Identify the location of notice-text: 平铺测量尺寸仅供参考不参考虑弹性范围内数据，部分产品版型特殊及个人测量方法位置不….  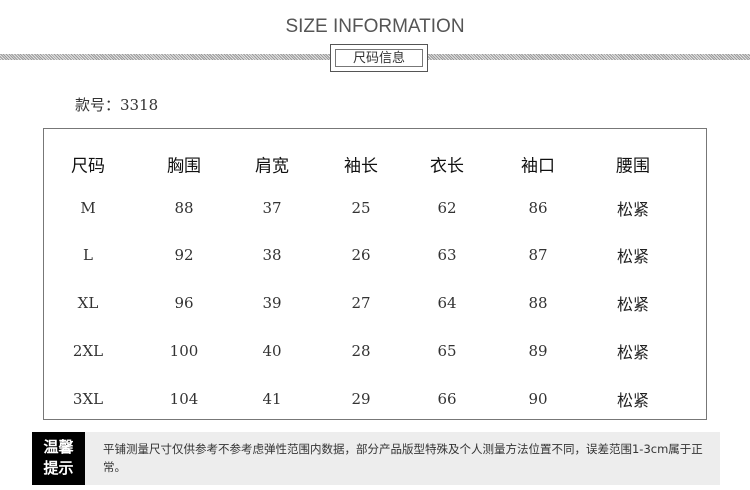
(403, 458).